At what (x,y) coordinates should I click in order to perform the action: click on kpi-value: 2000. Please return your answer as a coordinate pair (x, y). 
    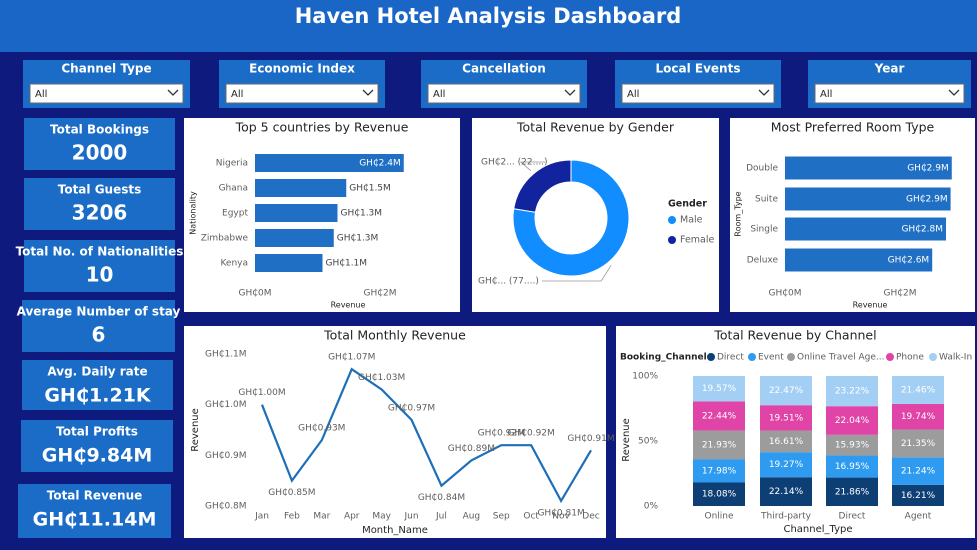
    Looking at the image, I should click on (100, 153).